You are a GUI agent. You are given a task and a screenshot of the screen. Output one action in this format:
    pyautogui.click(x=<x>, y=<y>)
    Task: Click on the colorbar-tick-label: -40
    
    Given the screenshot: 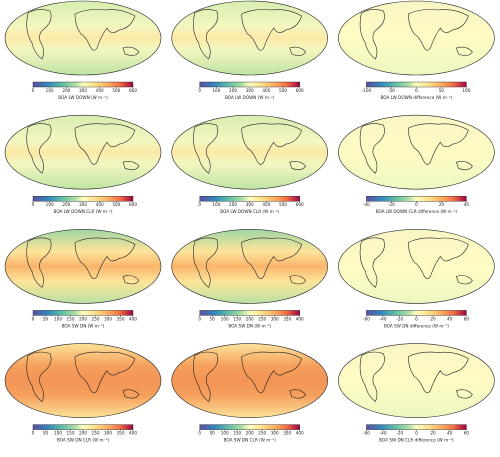 What is the action you would take?
    pyautogui.click(x=383, y=318)
    